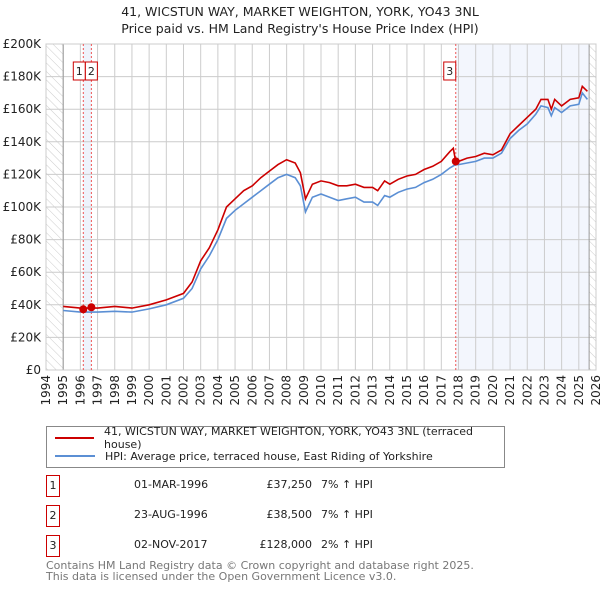 The width and height of the screenshot is (600, 590). I want to click on y-tick-label: £80K, so click(26, 240).